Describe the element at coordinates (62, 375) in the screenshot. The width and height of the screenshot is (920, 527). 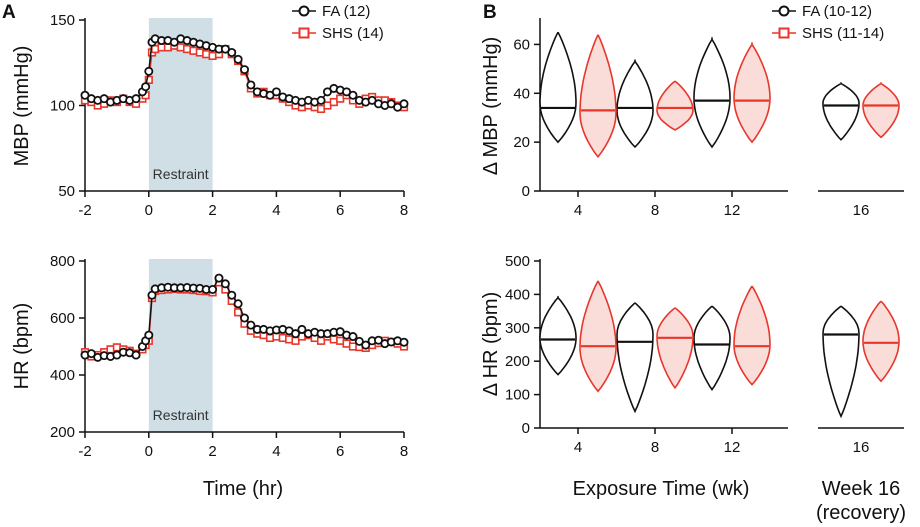
I see `chart1-ytick-label: 400` at that location.